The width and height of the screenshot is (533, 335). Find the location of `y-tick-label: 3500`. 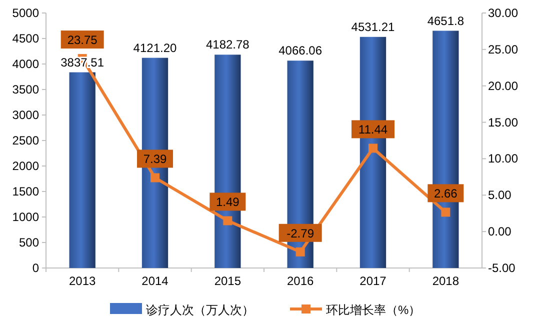

y-tick-label: 3500 is located at coordinates (26, 89).